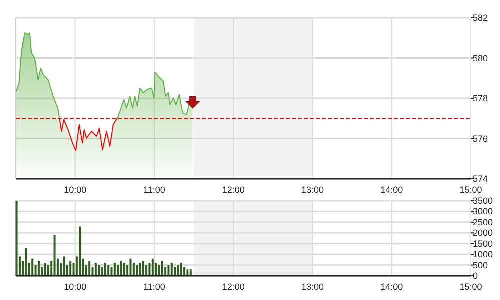 The height and width of the screenshot is (300, 500). What do you see at coordinates (480, 99) in the screenshot?
I see `y-tick-label: 578` at bounding box center [480, 99].